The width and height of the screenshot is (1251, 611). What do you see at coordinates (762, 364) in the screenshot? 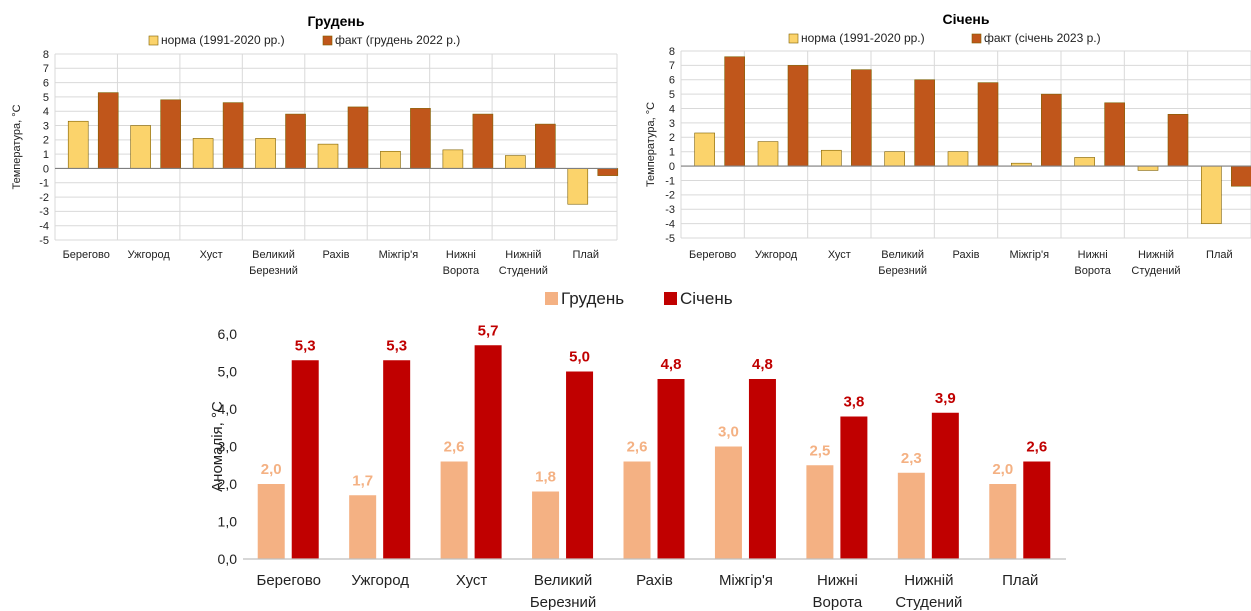
I see `data-label: 4,8` at bounding box center [762, 364].